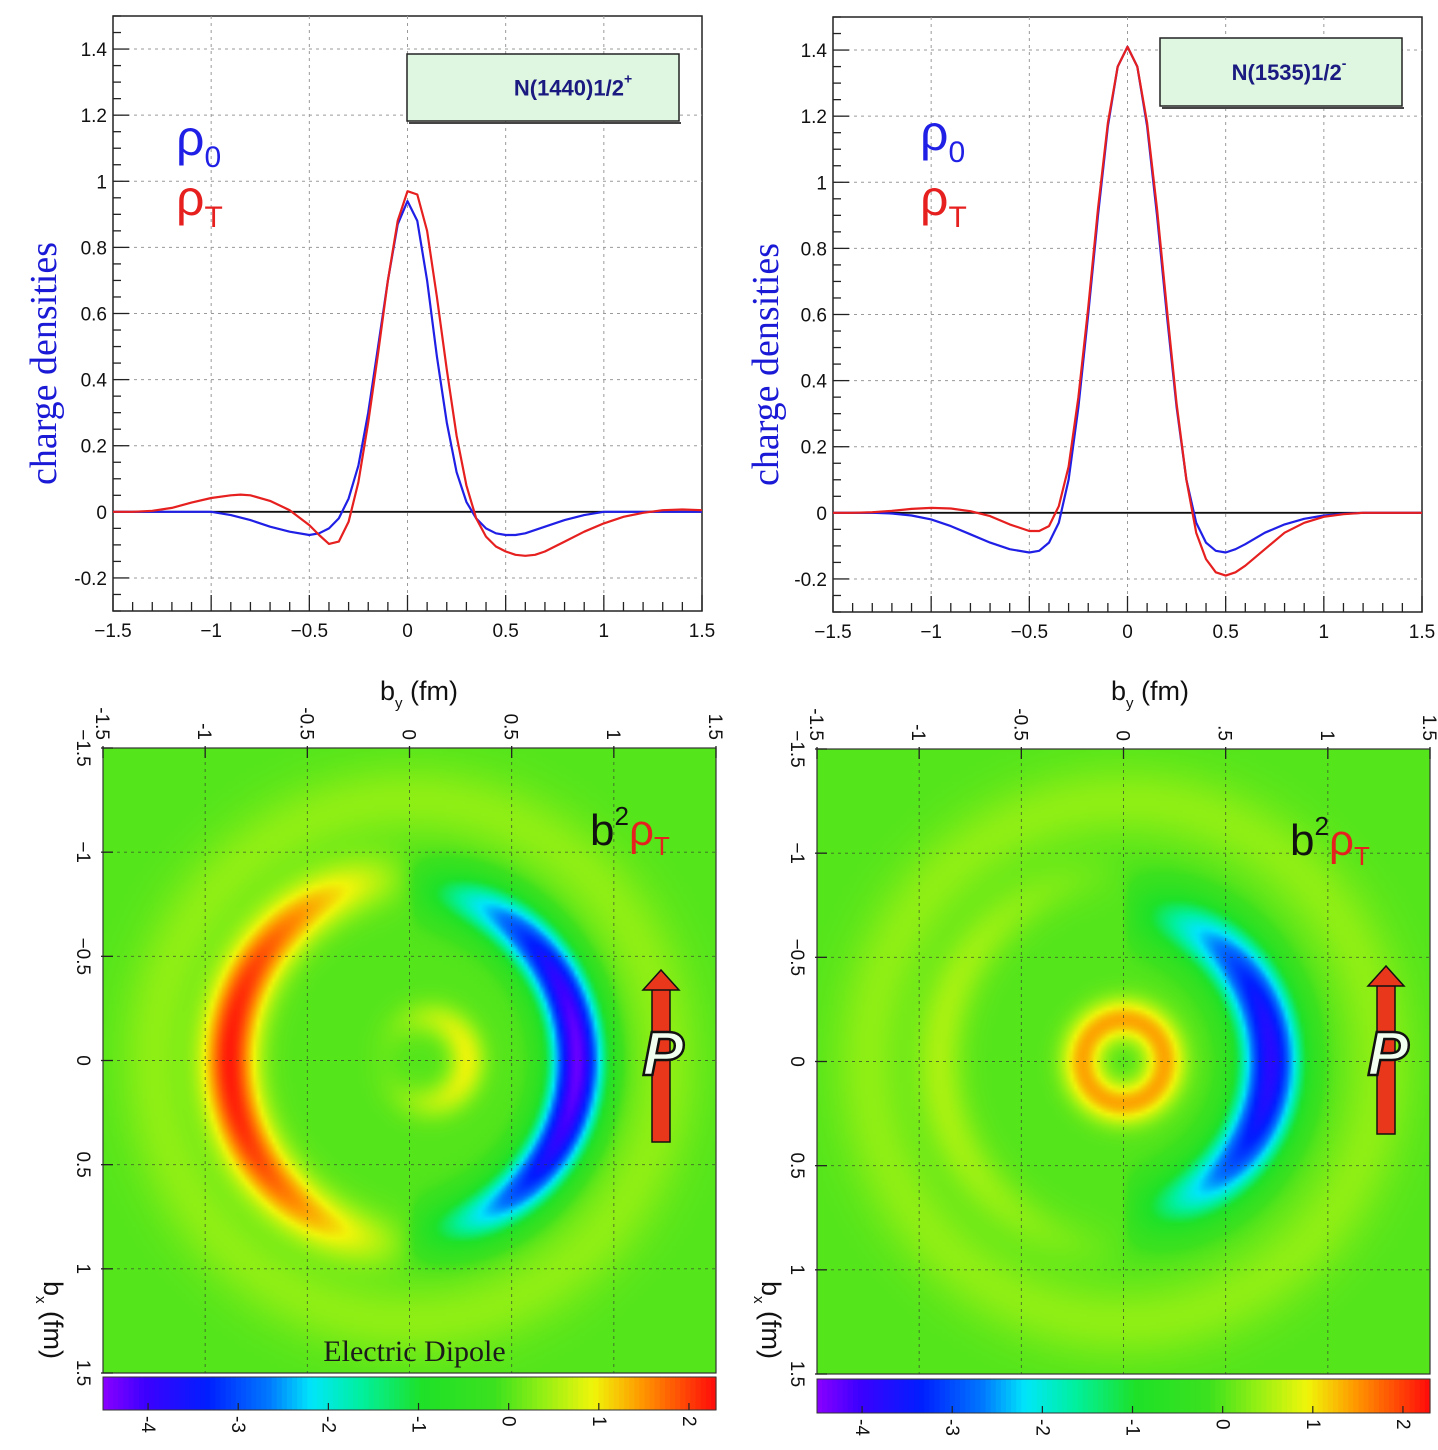 This screenshot has width=1438, height=1450. What do you see at coordinates (1132, 1427) in the screenshot?
I see `colorbar-tick-label: -1` at bounding box center [1132, 1427].